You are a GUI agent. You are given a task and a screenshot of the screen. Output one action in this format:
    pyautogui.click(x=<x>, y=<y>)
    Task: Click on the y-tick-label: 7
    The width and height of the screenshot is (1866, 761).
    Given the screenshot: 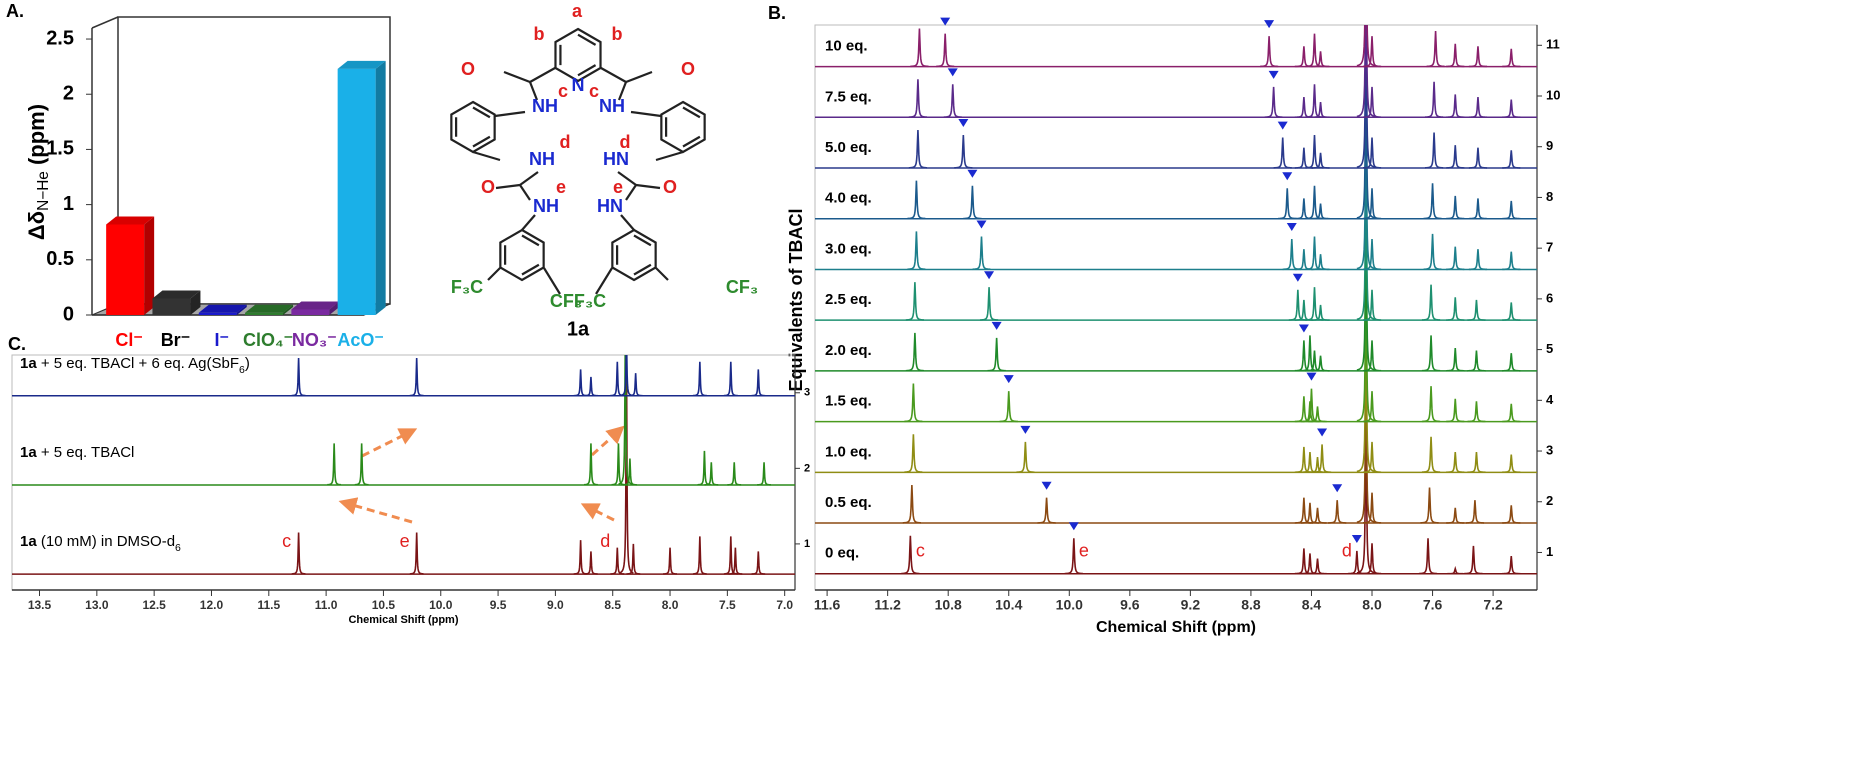 What is the action you would take?
    pyautogui.click(x=1549, y=247)
    